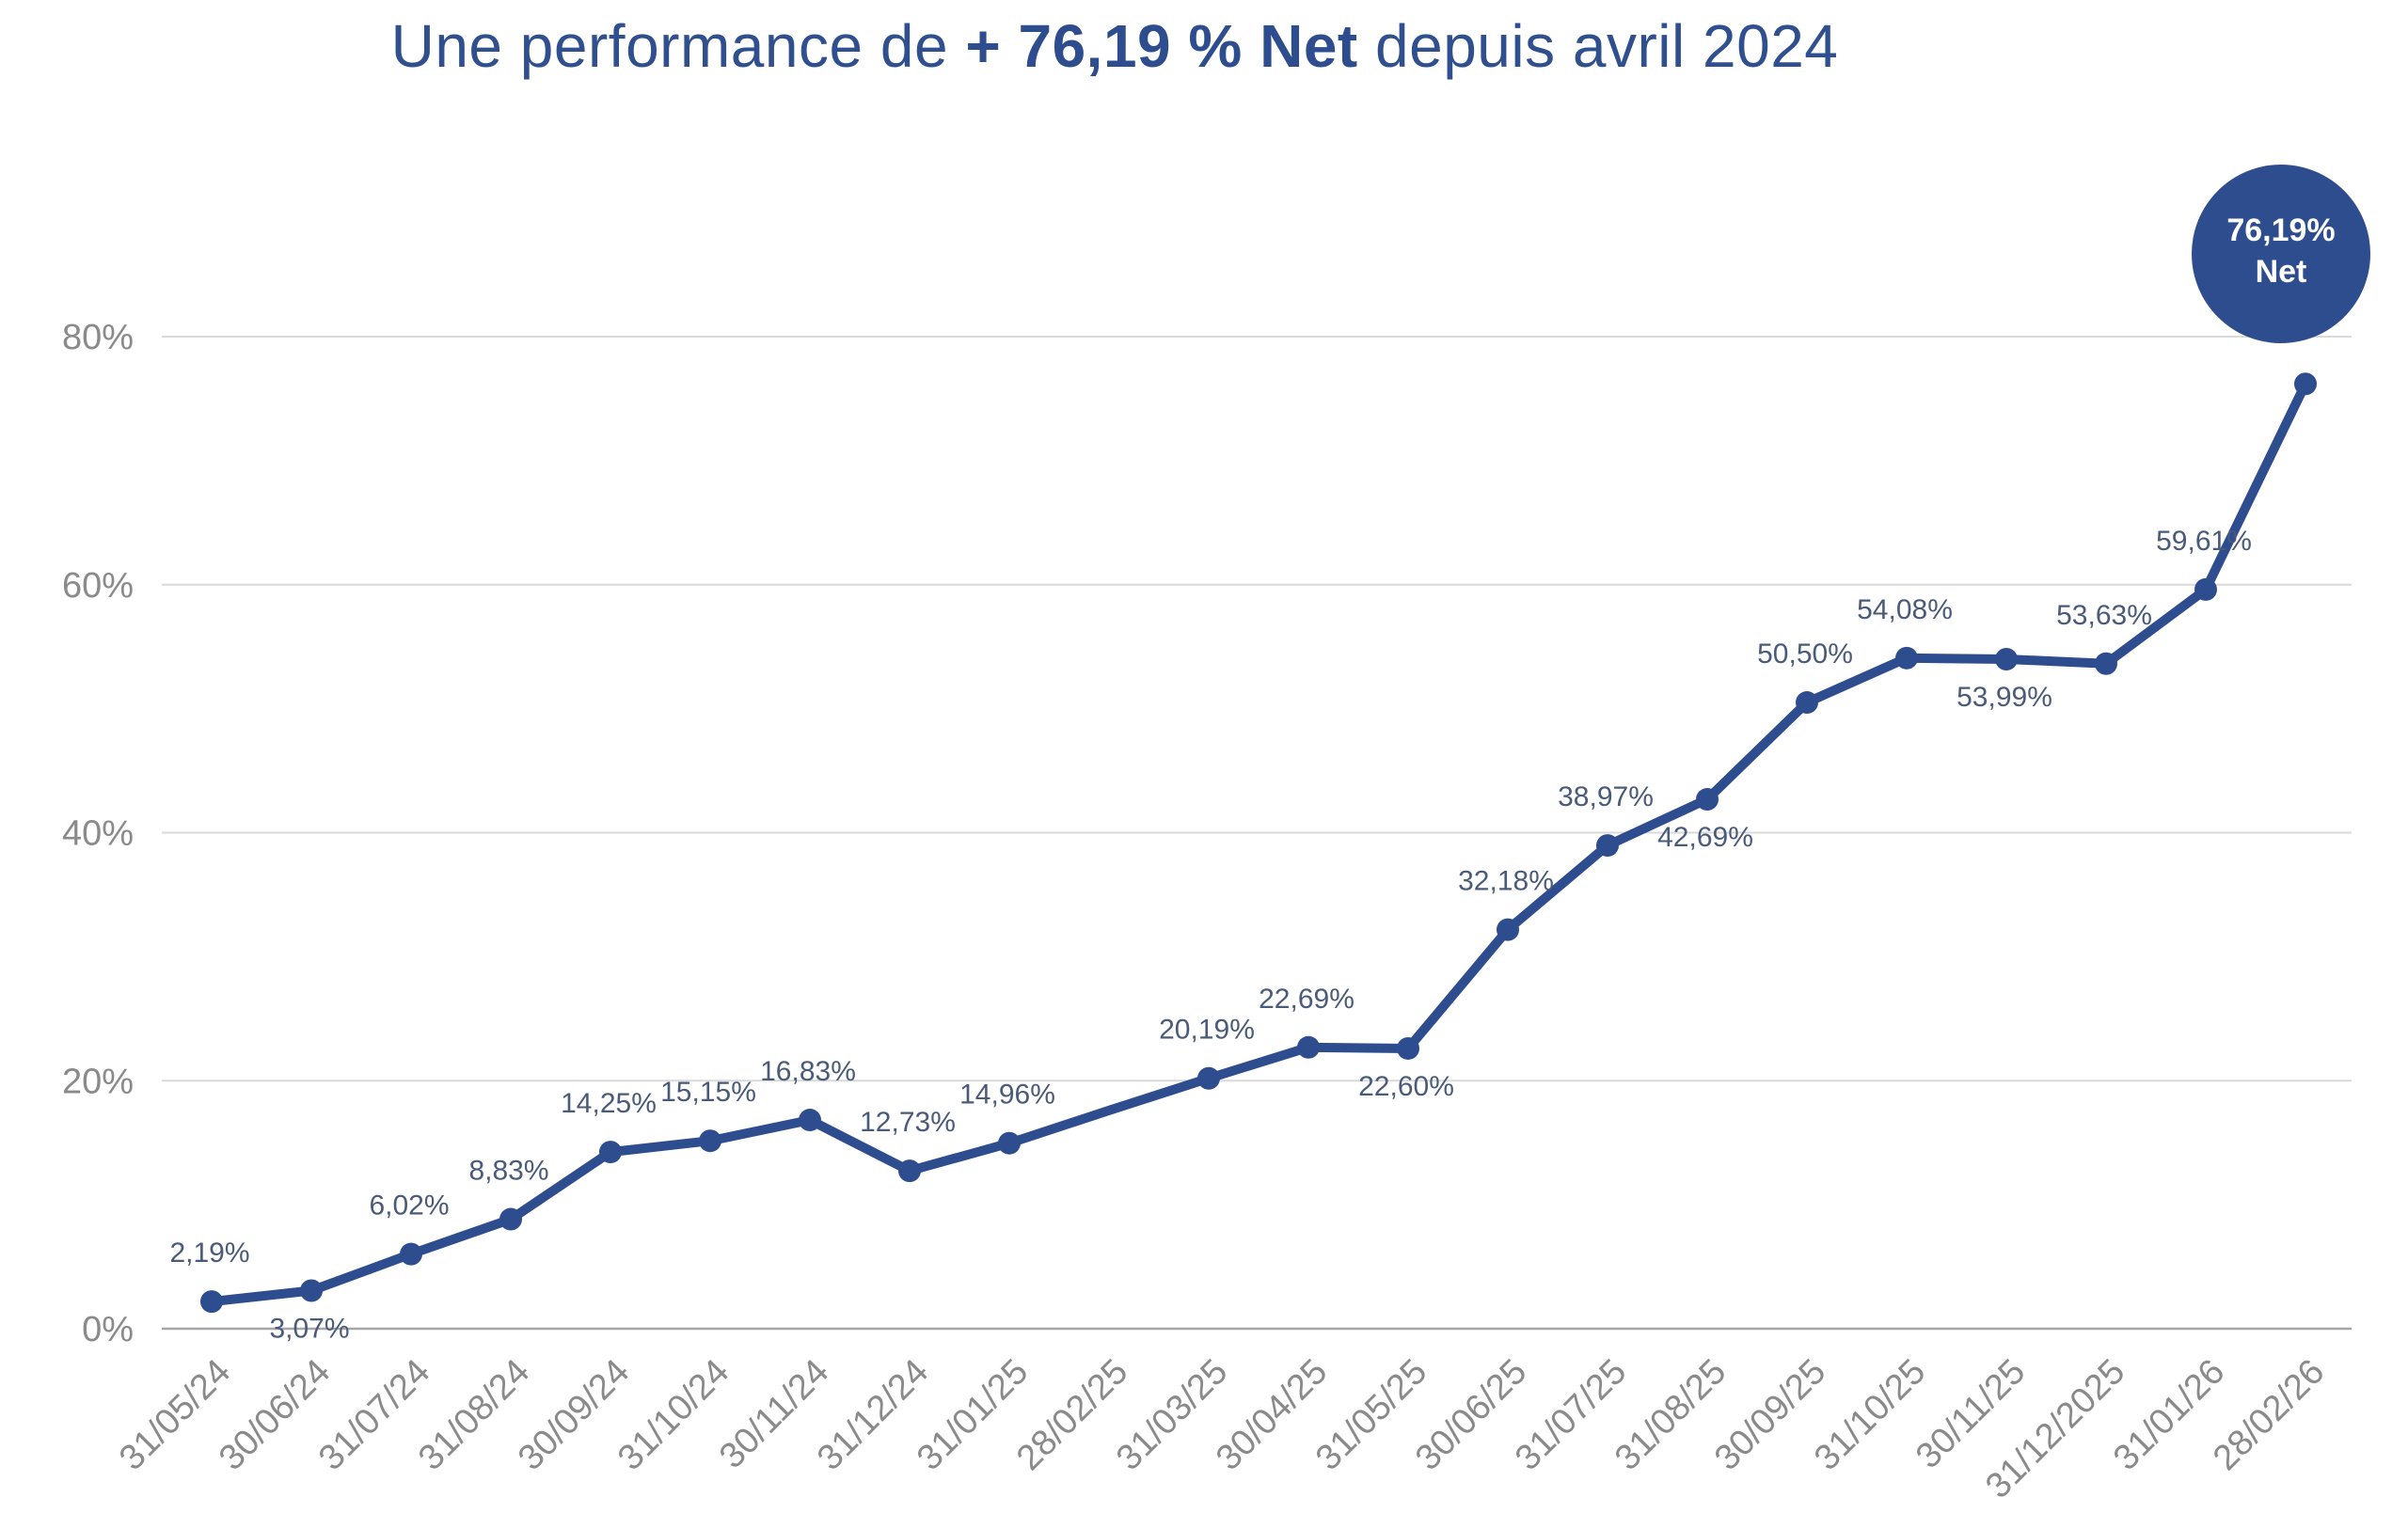 This screenshot has height=1529, width=2408. What do you see at coordinates (1805, 654) in the screenshot?
I see `data-label: 50,50%` at bounding box center [1805, 654].